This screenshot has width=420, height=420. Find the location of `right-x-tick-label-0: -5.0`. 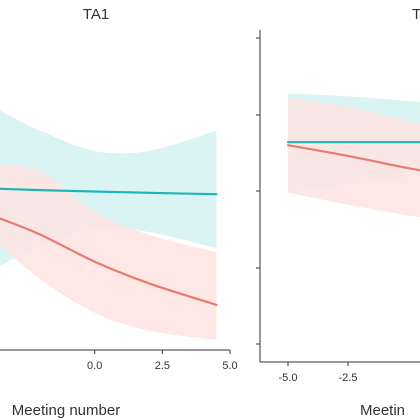

right-x-tick-label-0: -5.0 is located at coordinates (288, 378).